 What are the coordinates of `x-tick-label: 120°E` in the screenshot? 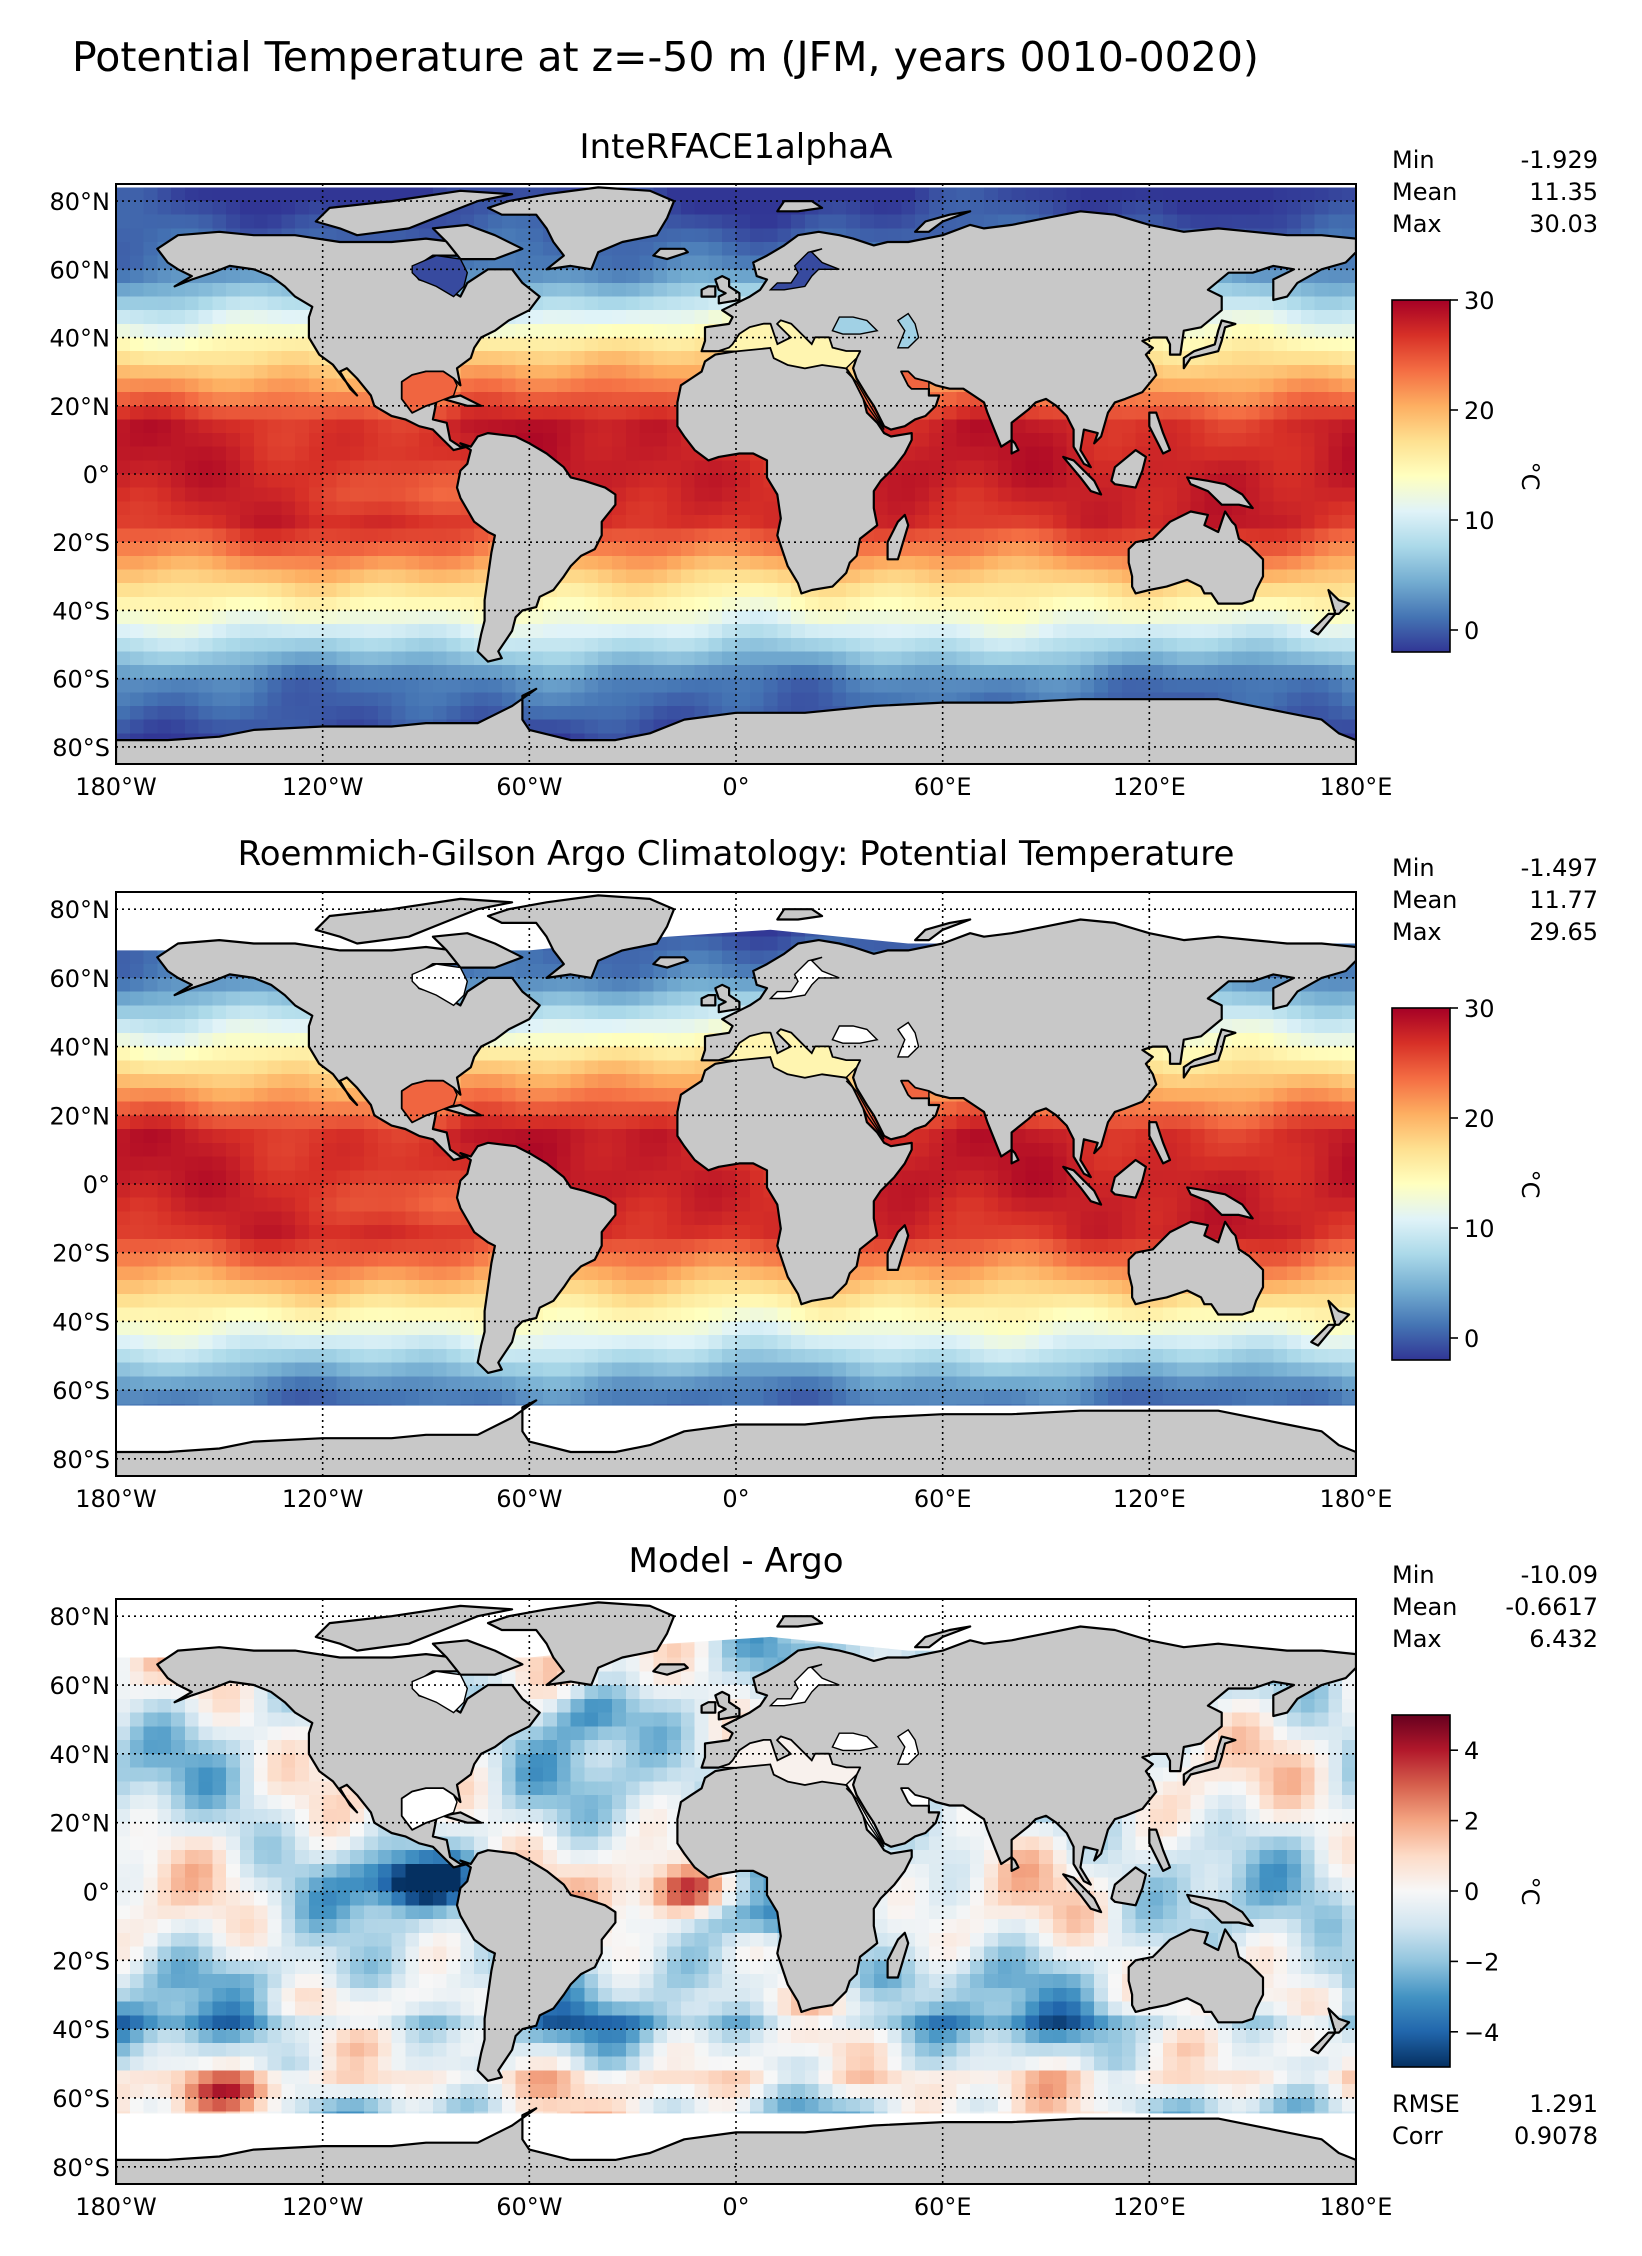 It's located at (1149, 2207).